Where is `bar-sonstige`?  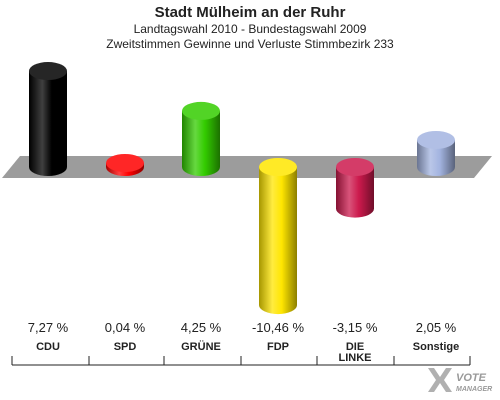 bar-sonstige is located at coordinates (436, 153).